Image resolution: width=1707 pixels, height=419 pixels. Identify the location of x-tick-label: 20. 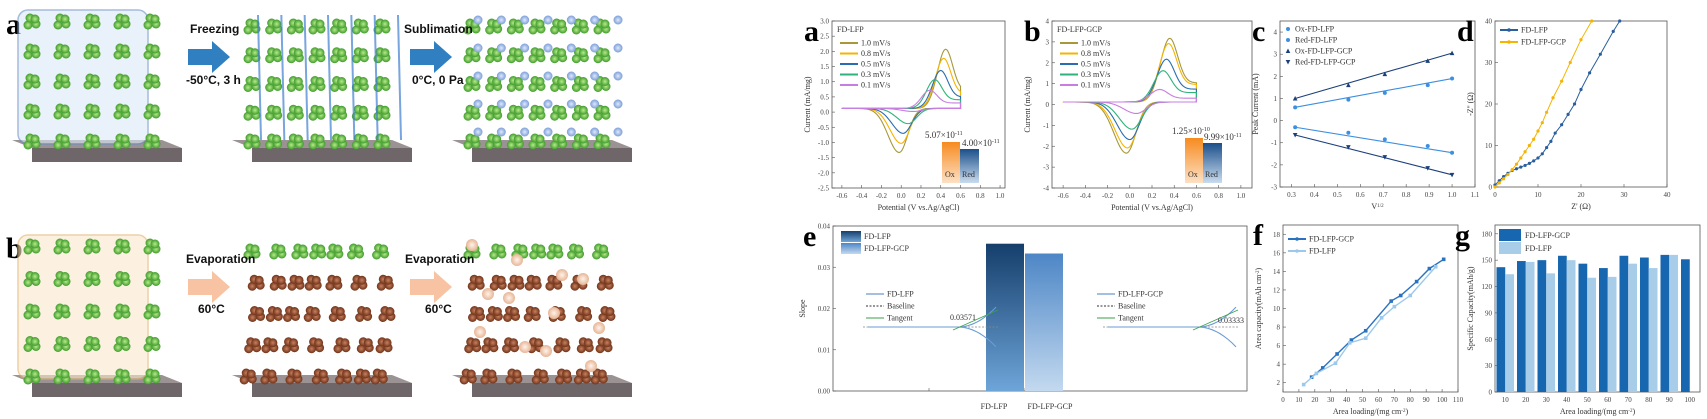
(1582, 195).